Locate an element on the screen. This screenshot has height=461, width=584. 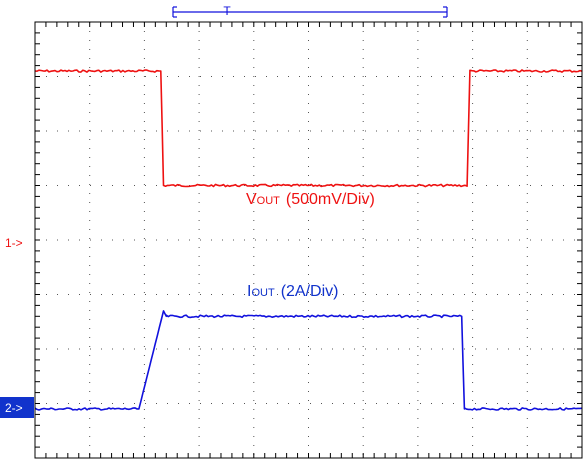
channel-1-marker: 1-> is located at coordinates (14, 243).